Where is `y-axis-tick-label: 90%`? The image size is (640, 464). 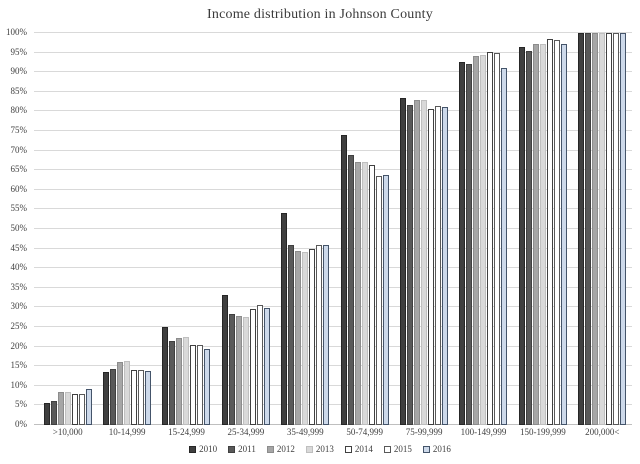
y-axis-tick-label: 90% is located at coordinates (19, 71).